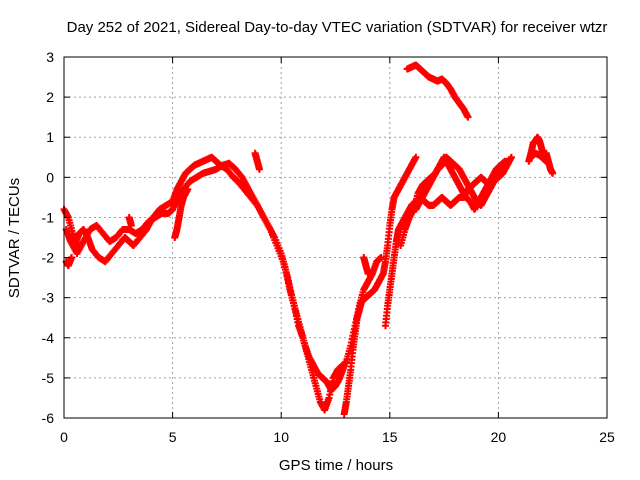  I want to click on series-tracks-F, so click(461, 183).